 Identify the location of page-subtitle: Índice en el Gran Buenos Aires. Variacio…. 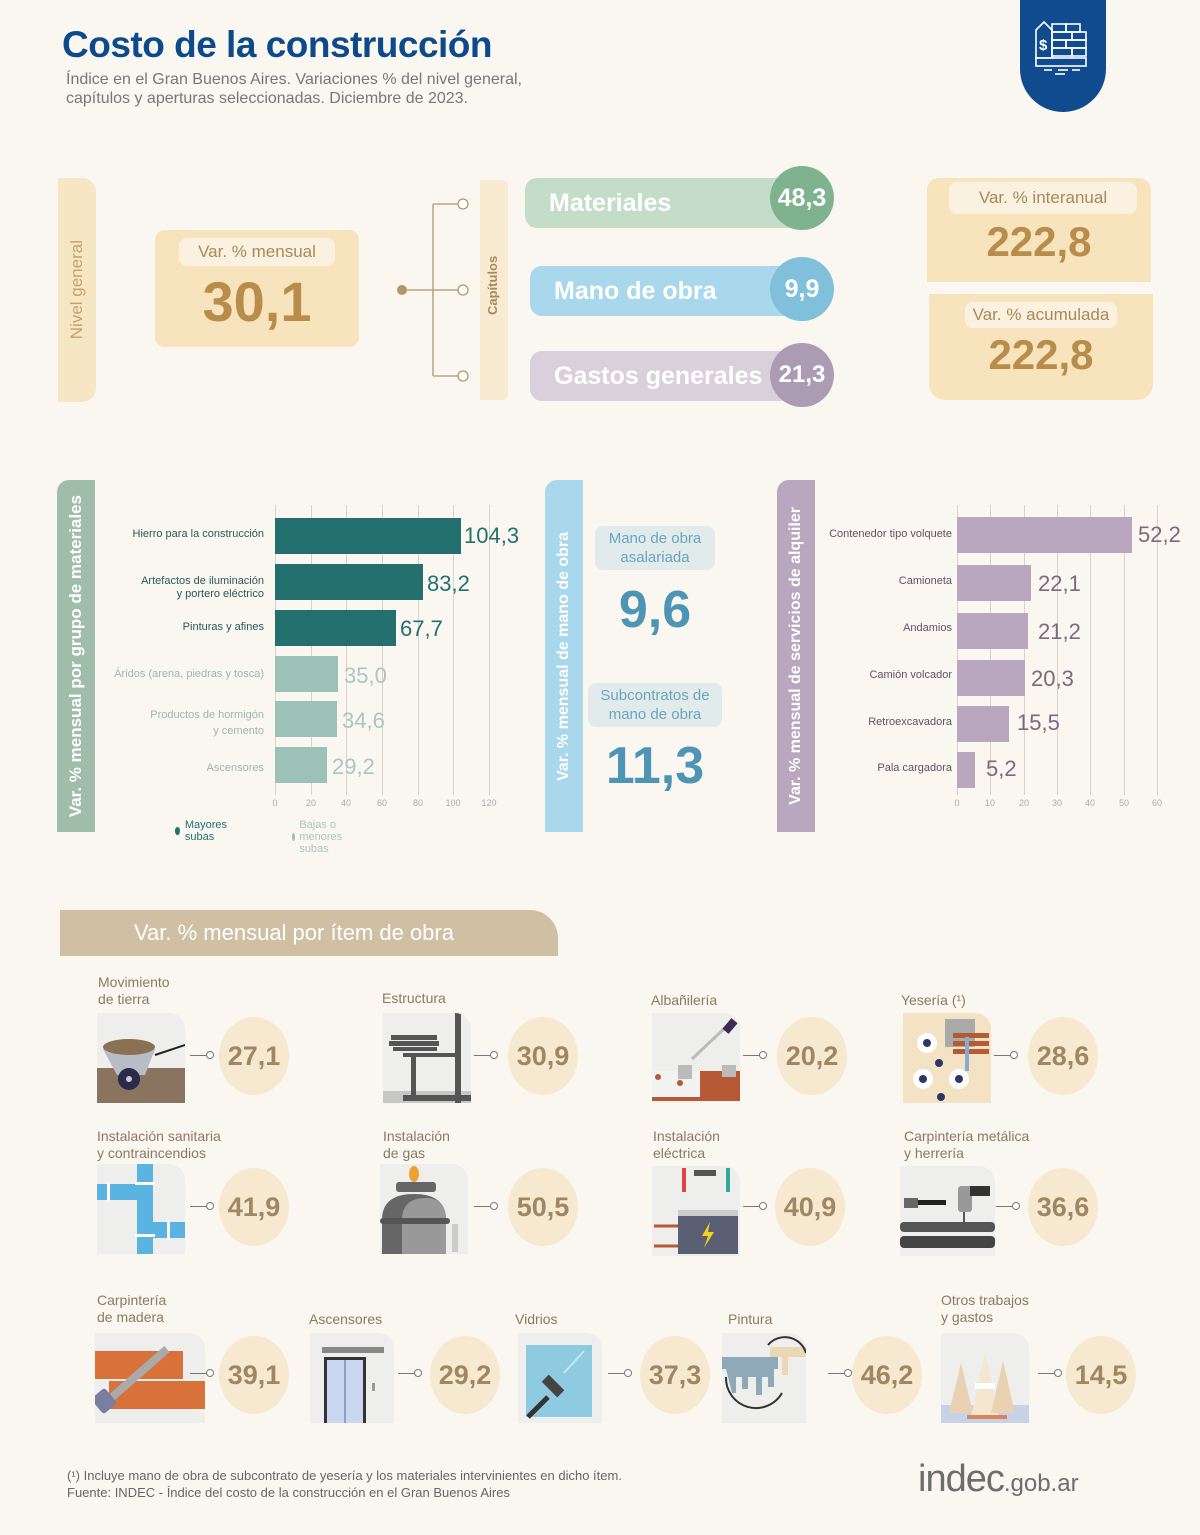
(326, 89).